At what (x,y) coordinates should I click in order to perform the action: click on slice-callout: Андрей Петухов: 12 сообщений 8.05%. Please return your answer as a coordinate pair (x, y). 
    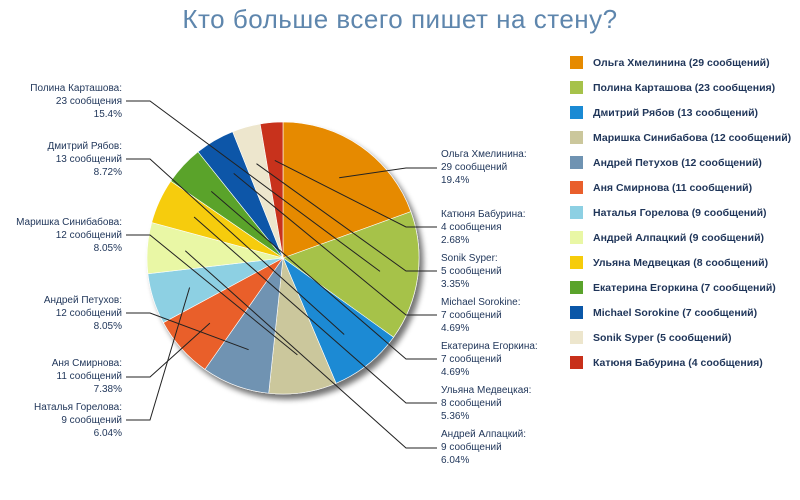
    Looking at the image, I should click on (83, 313).